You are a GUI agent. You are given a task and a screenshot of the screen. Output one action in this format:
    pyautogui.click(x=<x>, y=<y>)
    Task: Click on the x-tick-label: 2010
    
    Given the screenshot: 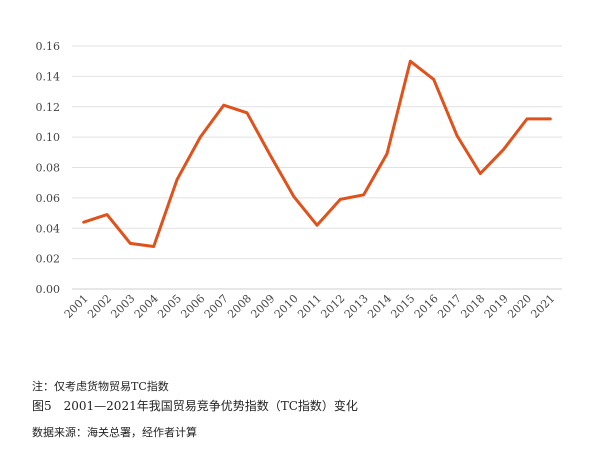 What is the action you would take?
    pyautogui.click(x=286, y=306)
    